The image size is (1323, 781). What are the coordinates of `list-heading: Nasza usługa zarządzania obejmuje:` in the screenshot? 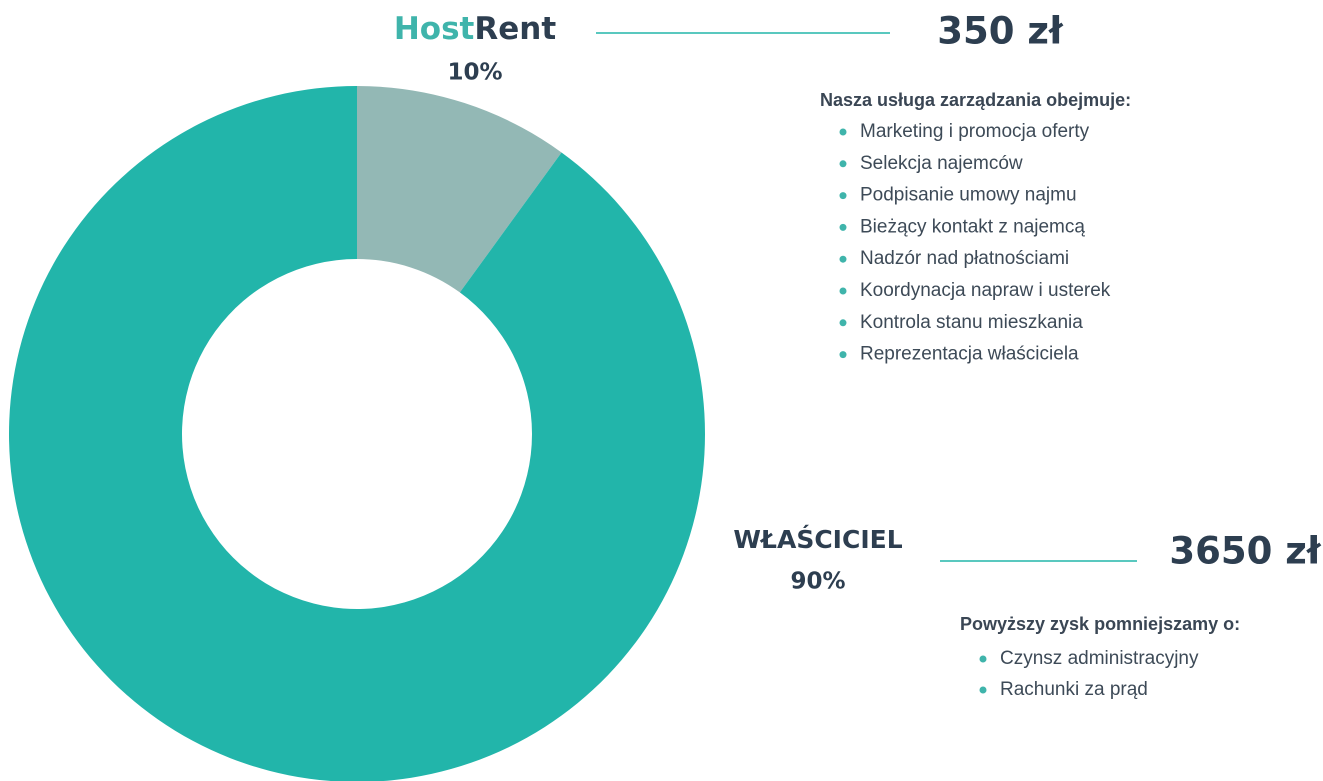 It's located at (975, 100).